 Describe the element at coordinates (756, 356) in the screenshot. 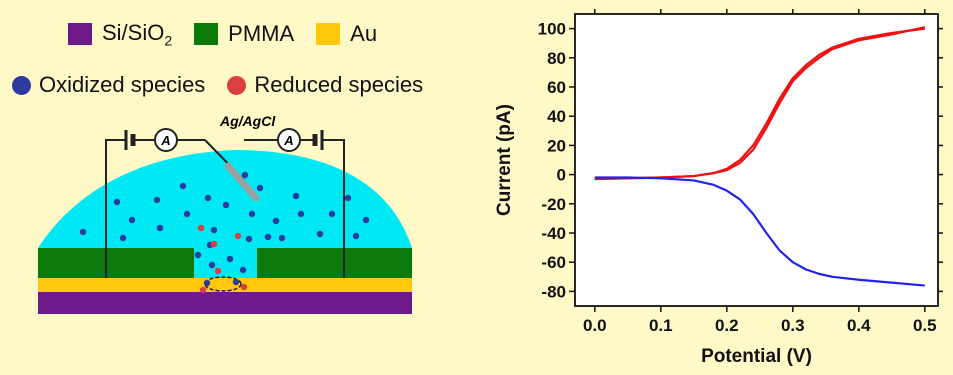

I see `x-axis-title: Potential (V)` at that location.